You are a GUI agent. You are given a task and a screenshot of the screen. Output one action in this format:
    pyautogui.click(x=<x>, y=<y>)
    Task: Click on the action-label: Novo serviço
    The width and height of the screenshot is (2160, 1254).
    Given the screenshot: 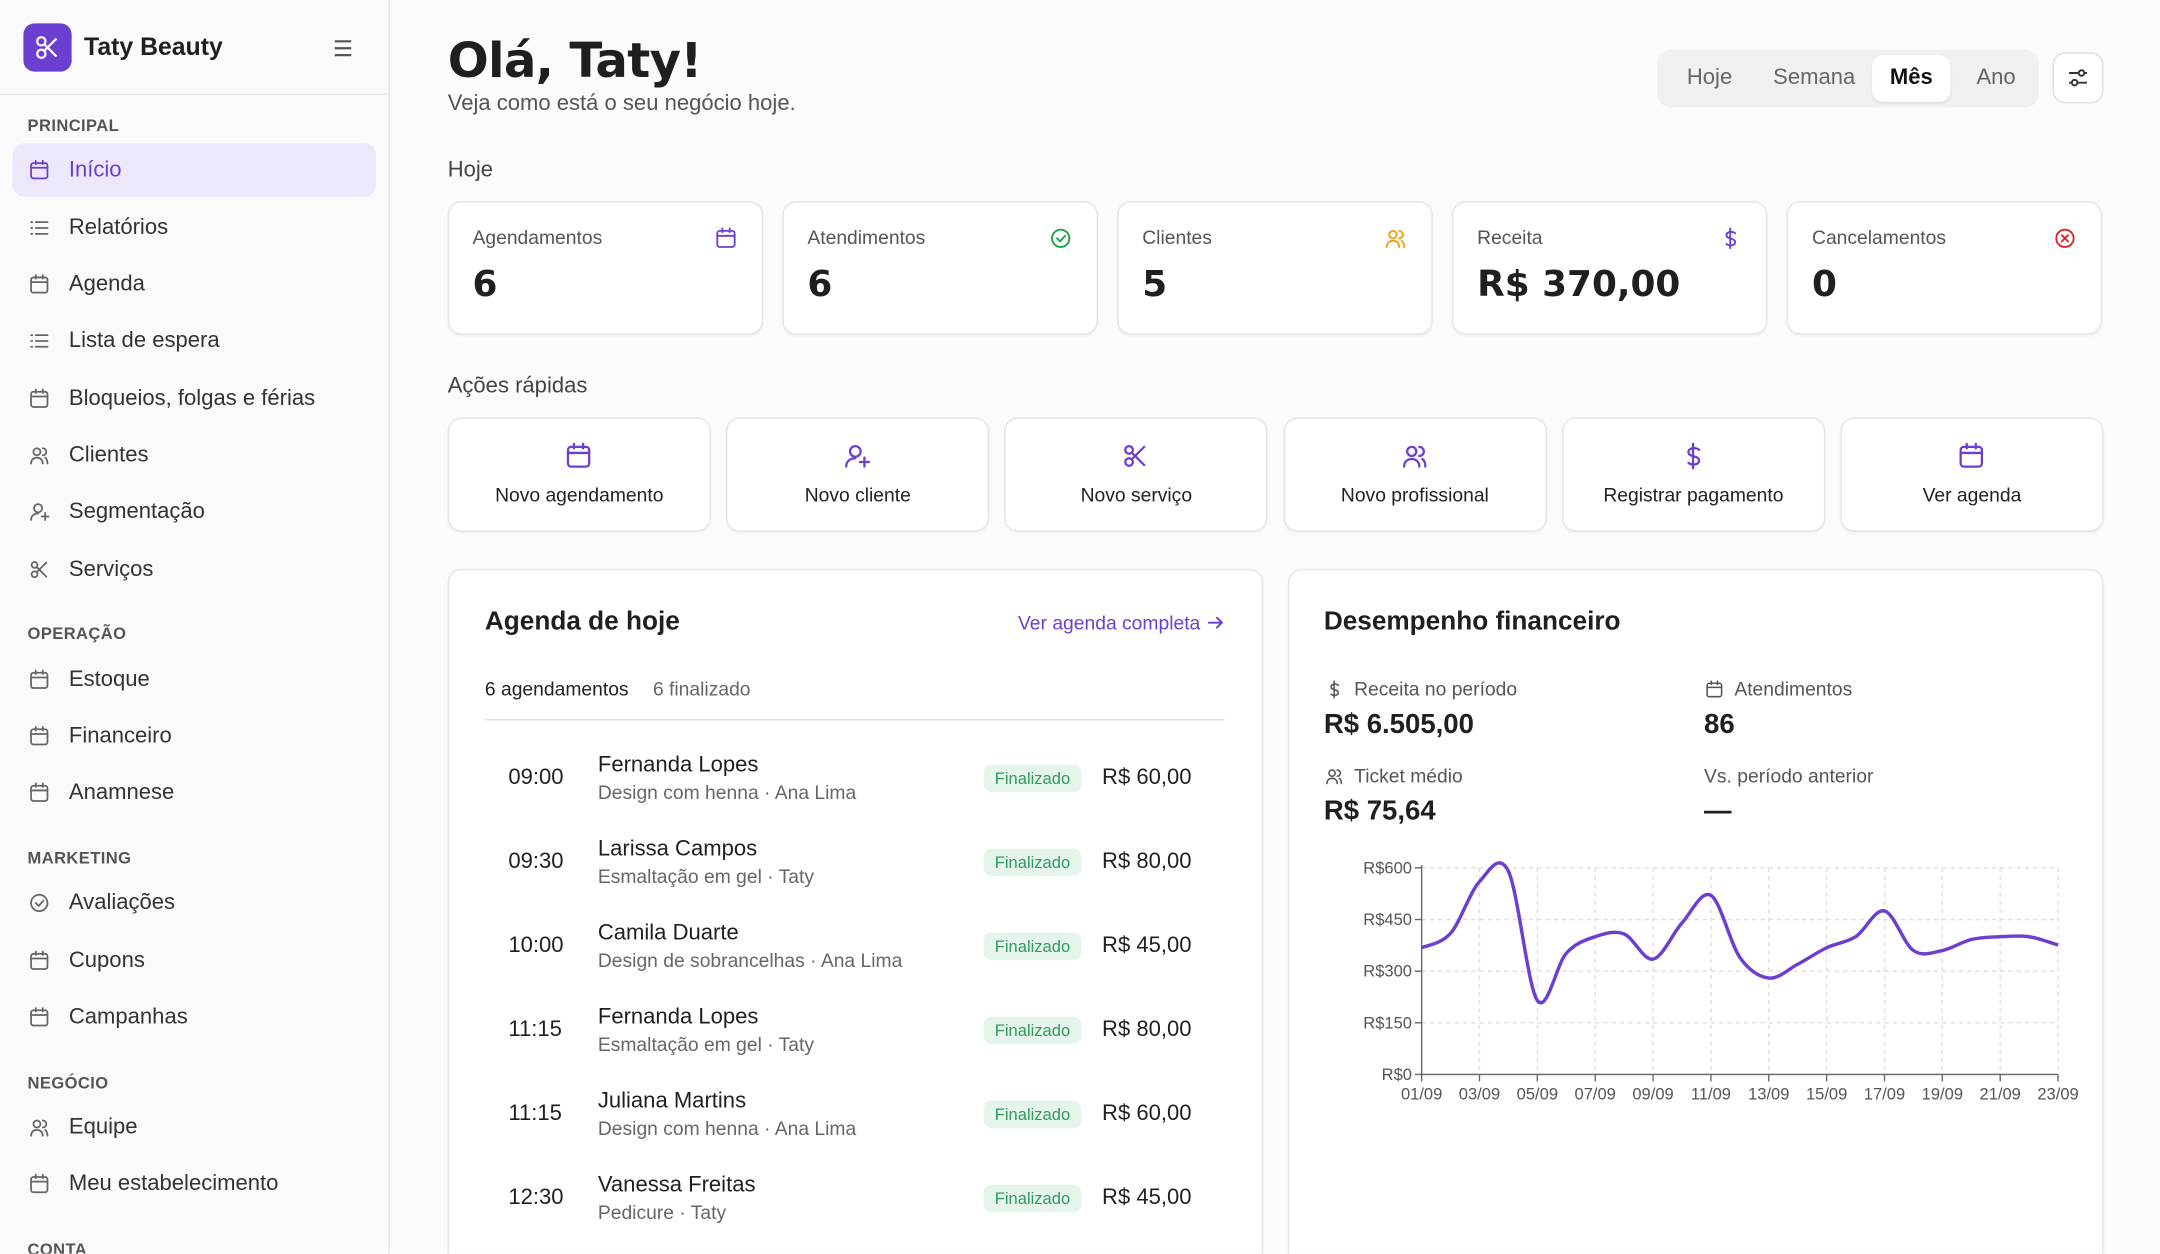 What is the action you would take?
    pyautogui.click(x=1136, y=494)
    